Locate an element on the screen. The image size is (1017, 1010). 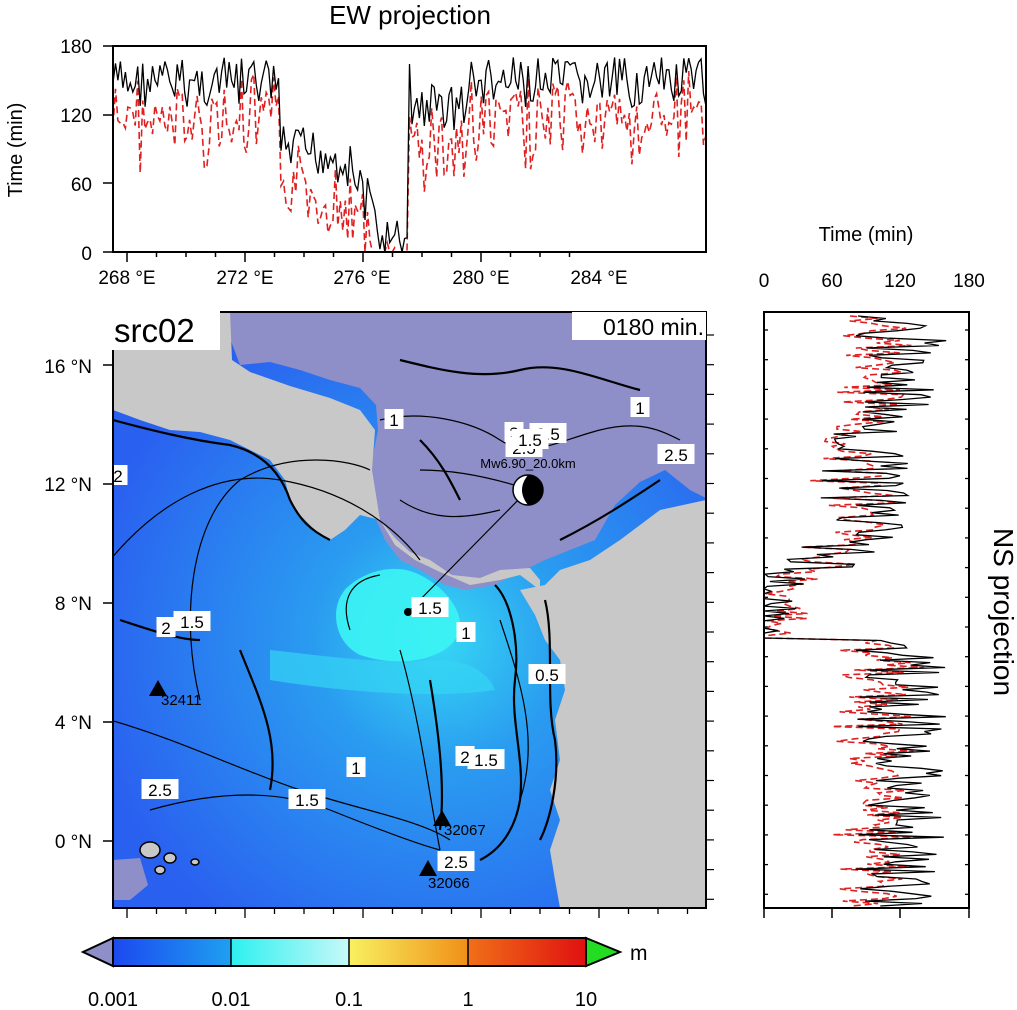
station-label-32067: 32067 is located at coordinates (465, 830).